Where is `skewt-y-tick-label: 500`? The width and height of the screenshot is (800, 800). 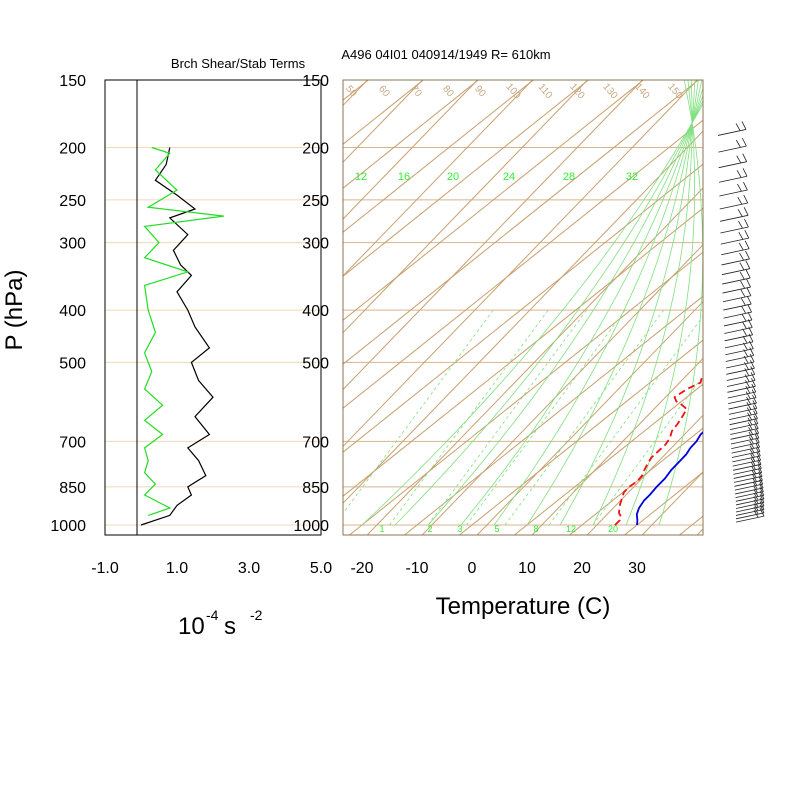
skewt-y-tick-label: 500 is located at coordinates (315, 363).